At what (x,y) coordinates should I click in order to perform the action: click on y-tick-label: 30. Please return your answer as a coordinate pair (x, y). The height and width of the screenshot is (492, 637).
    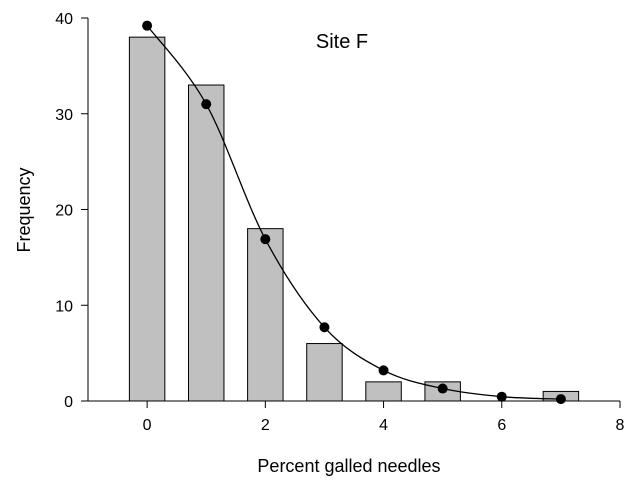
    Looking at the image, I should click on (64, 115).